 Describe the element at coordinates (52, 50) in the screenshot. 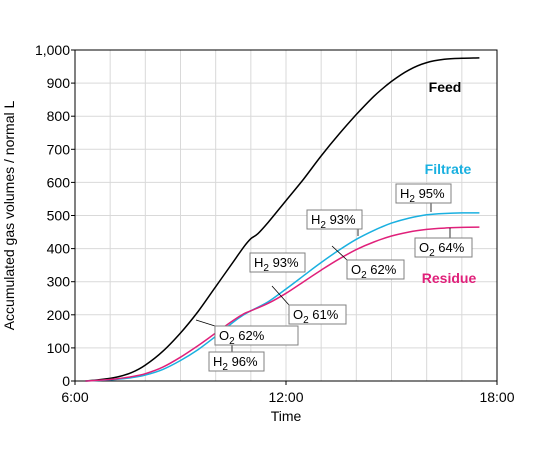

I see `y-tick-label: 1,000` at that location.